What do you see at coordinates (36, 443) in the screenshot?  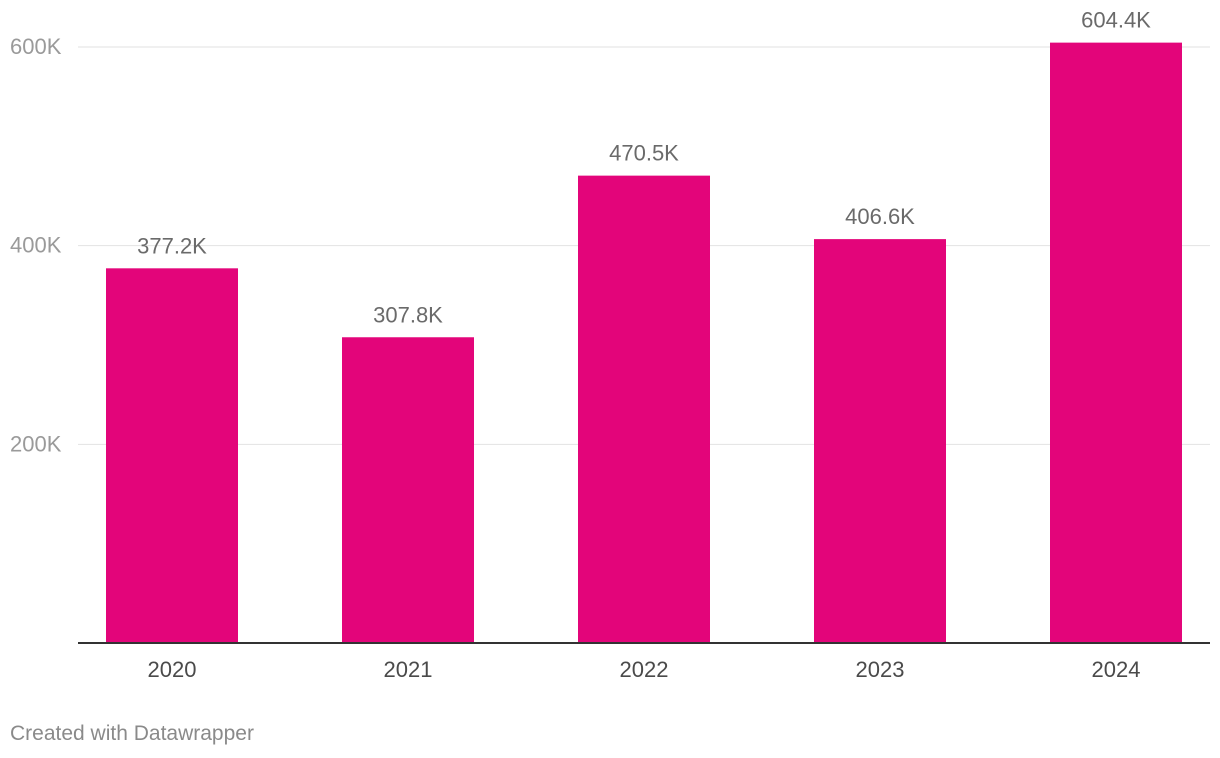 I see `y-tick-label: 200K` at bounding box center [36, 443].